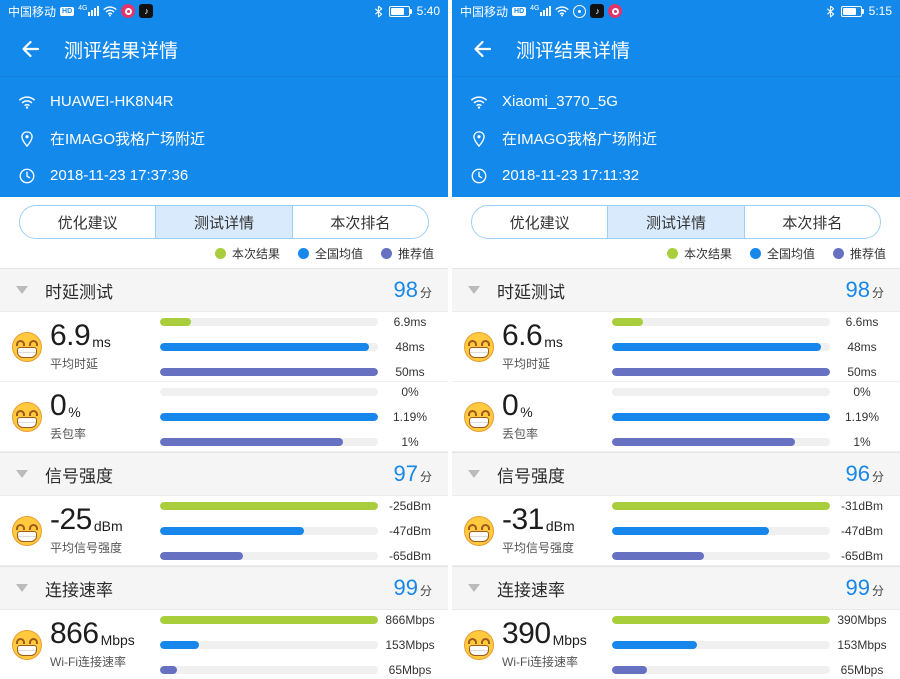 Image resolution: width=900 pixels, height=679 pixels. What do you see at coordinates (685, 101) in the screenshot?
I see `ssid-line: Xiaomi_3770_5G` at bounding box center [685, 101].